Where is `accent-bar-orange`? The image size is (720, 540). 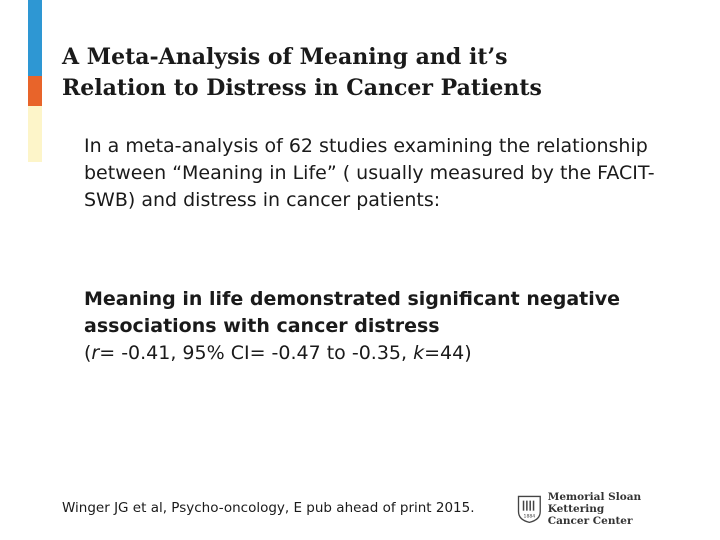
accent-bar-orange is located at coordinates (35, 91).